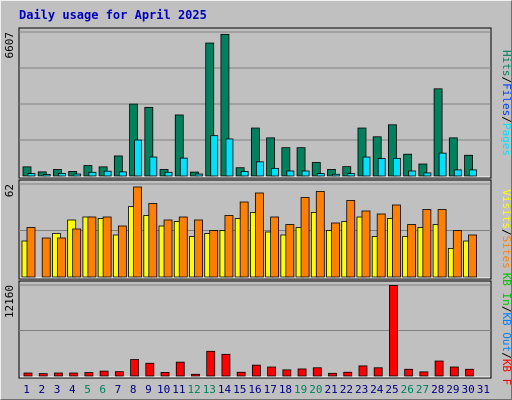  What do you see at coordinates (437, 389) in the screenshot?
I see `x-day-label: 28` at bounding box center [437, 389].